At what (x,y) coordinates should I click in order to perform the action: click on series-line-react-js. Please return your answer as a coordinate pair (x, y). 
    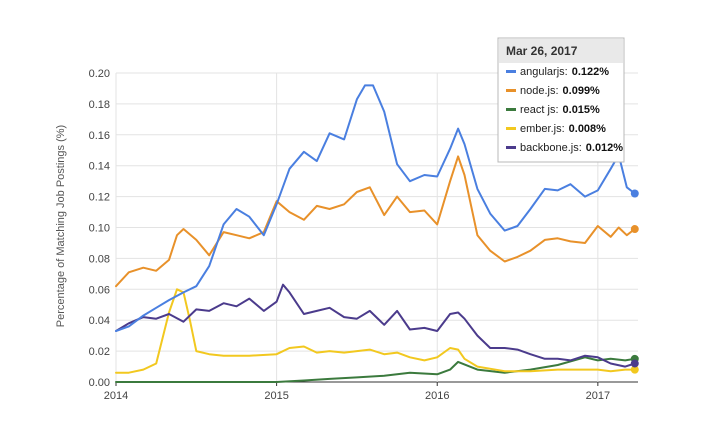
    Looking at the image, I should click on (375, 369).